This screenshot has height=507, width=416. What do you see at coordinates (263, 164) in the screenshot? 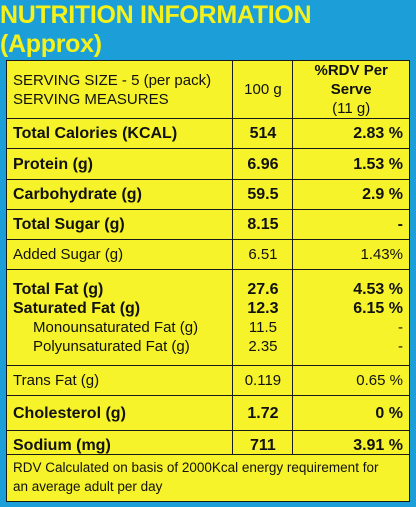
I see `row-value: 6.96` at bounding box center [263, 164].